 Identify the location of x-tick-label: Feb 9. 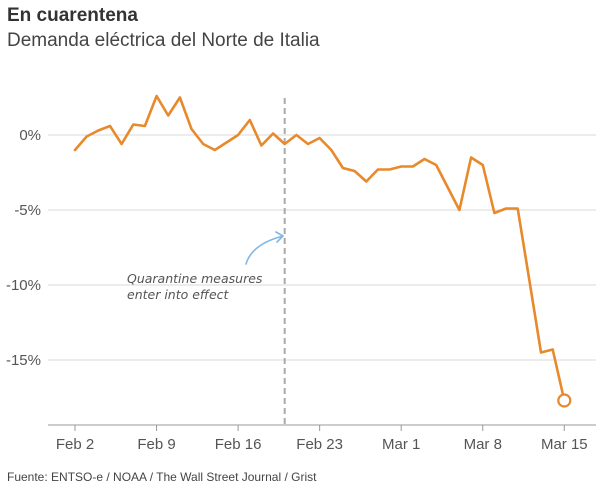
(156, 444).